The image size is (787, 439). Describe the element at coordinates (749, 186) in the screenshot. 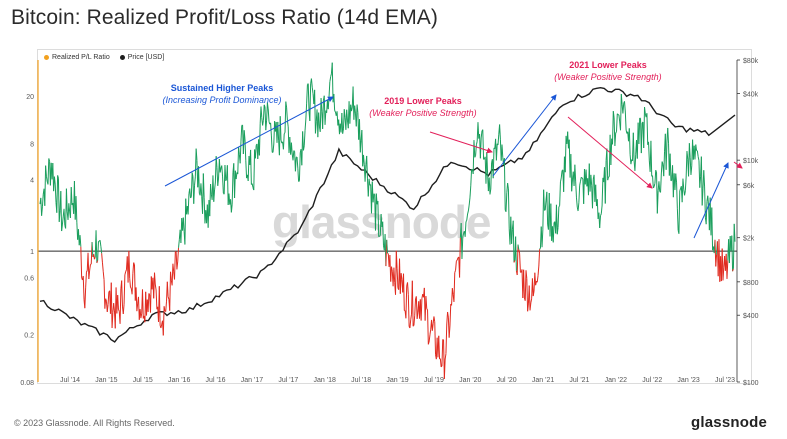

I see `right-tick-label: $6k` at that location.